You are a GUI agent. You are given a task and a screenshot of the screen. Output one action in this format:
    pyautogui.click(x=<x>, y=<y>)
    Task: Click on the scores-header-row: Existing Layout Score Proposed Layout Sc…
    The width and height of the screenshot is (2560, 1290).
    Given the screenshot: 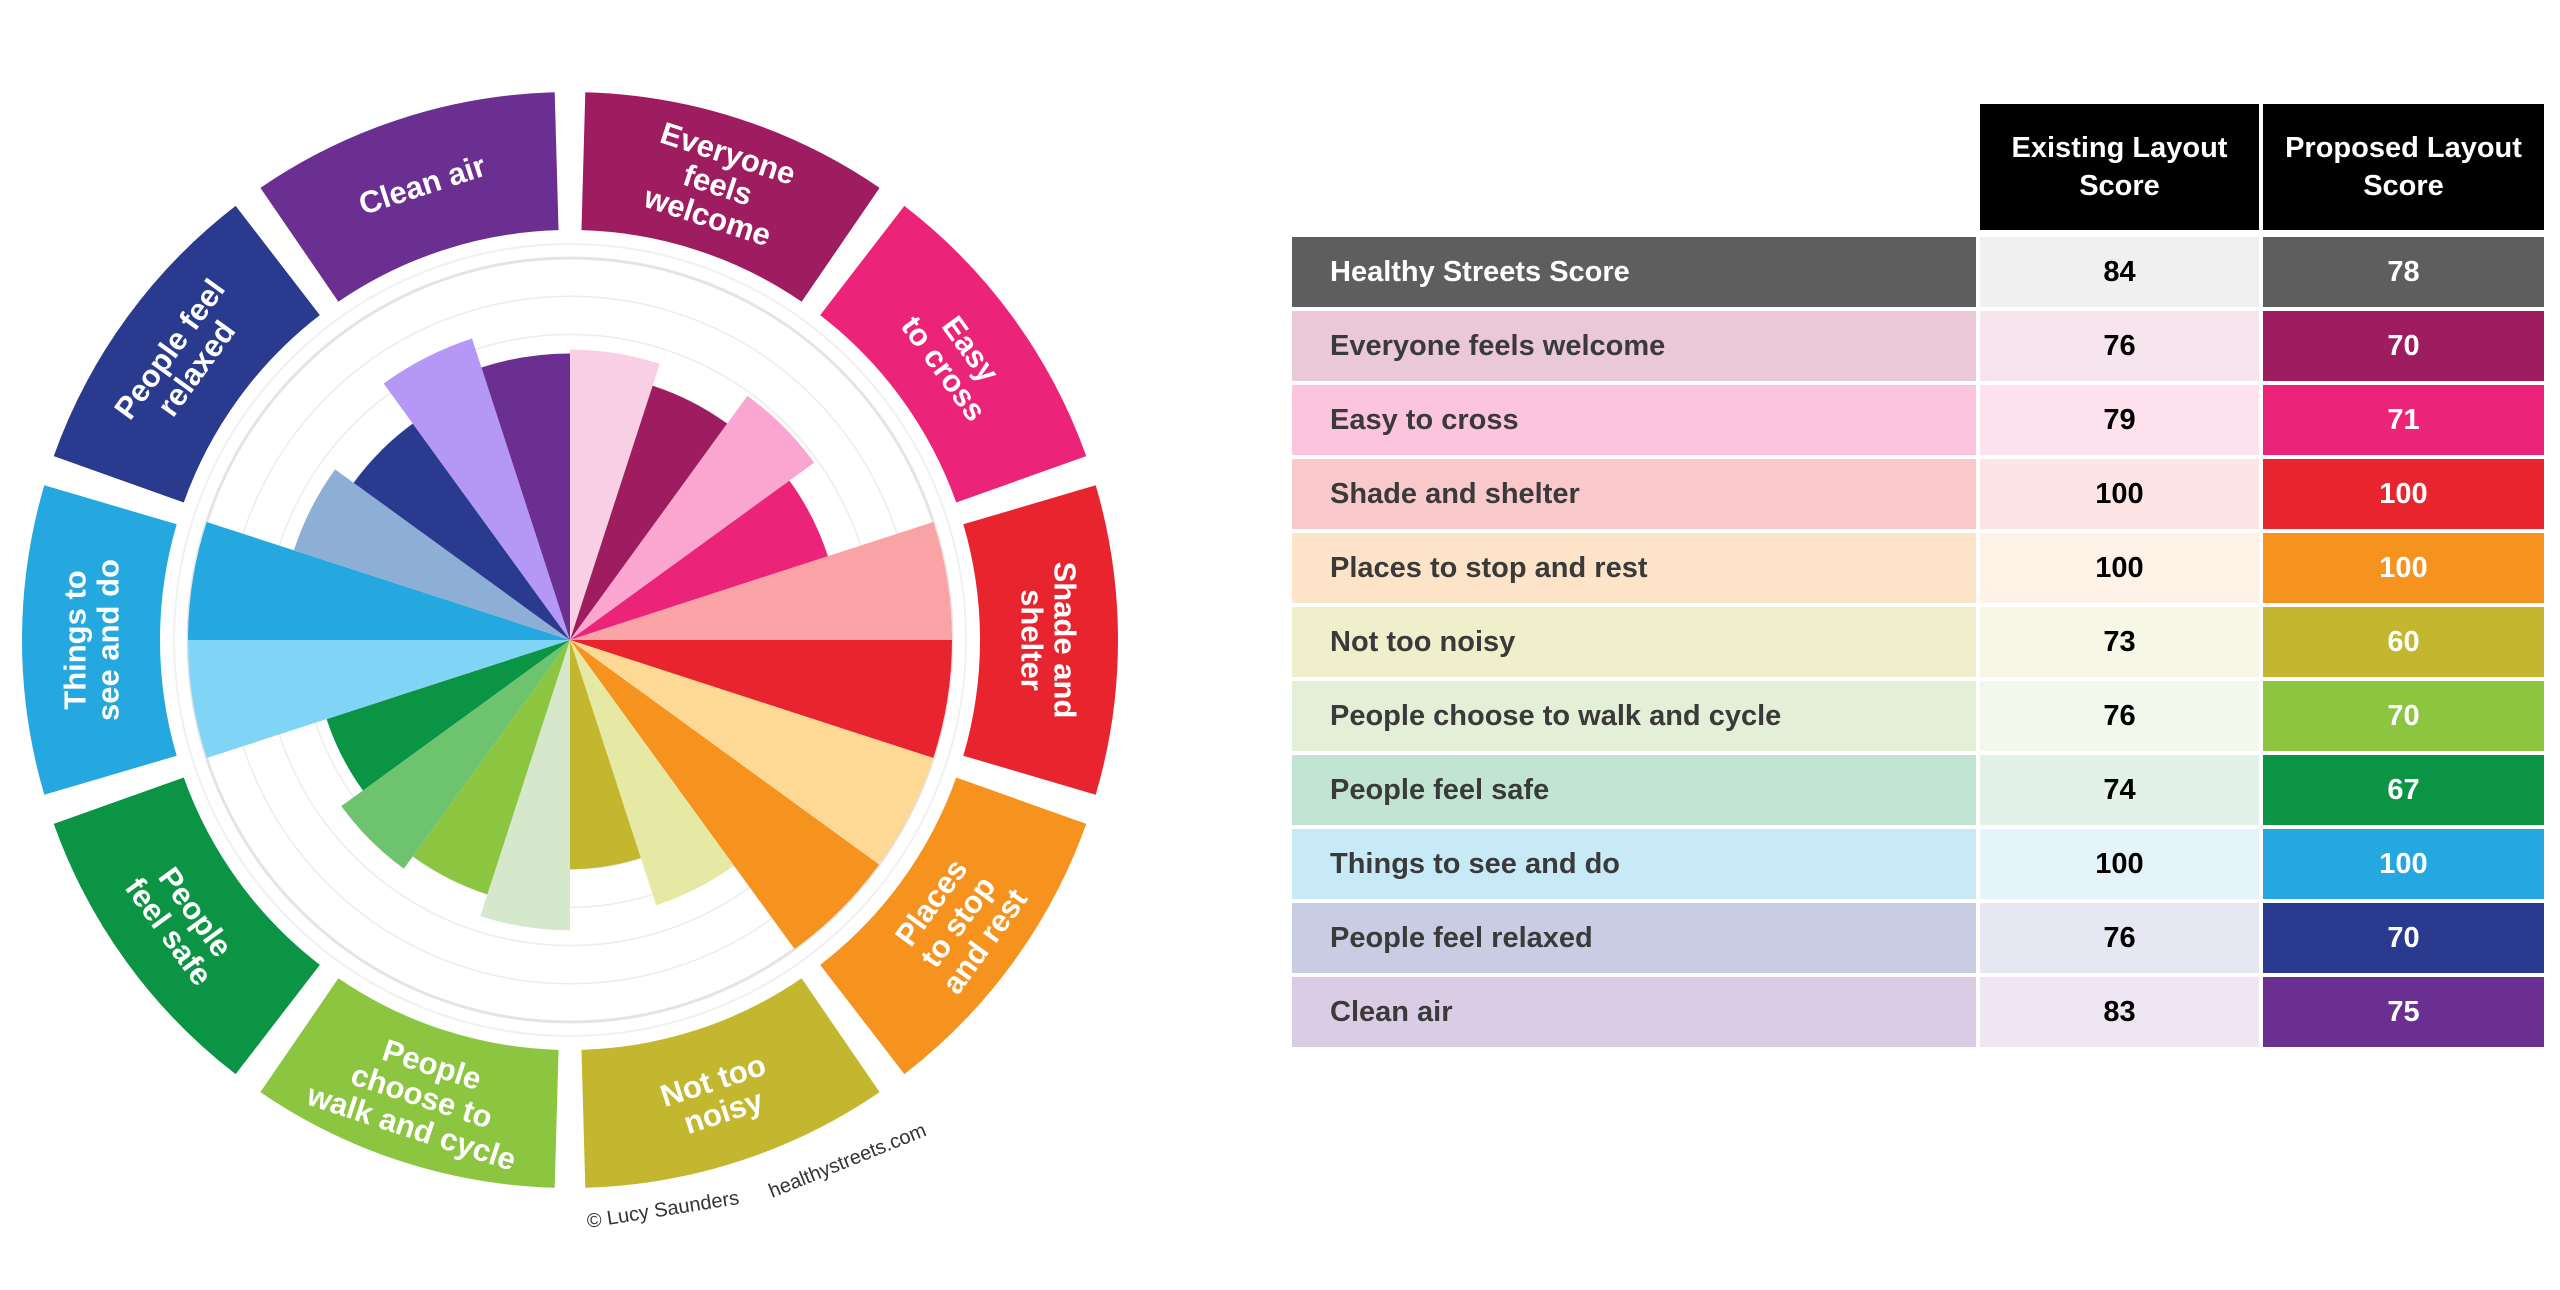 What is the action you would take?
    pyautogui.click(x=1917, y=170)
    